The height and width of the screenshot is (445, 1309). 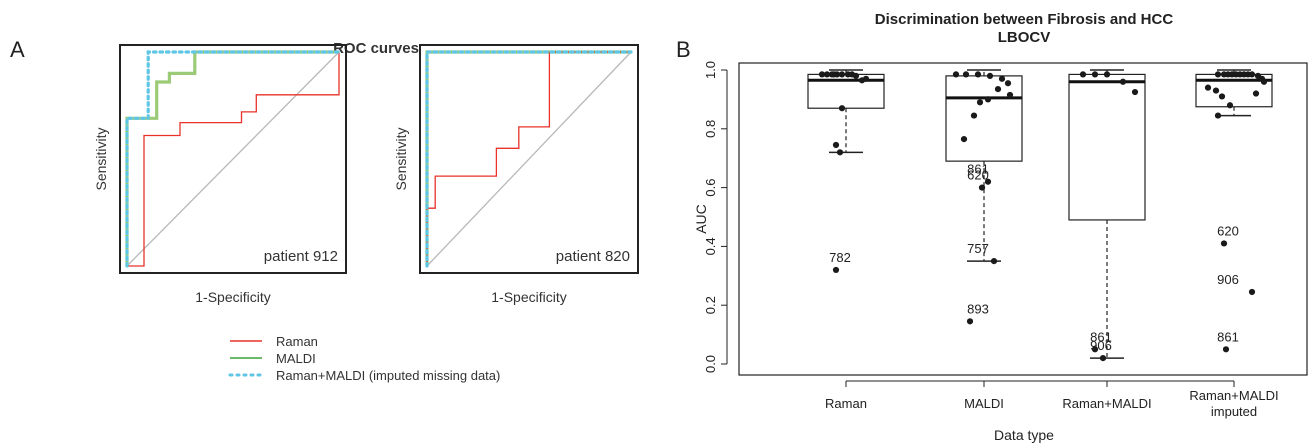 What do you see at coordinates (297, 341) in the screenshot?
I see `legend-label-0: Raman` at bounding box center [297, 341].